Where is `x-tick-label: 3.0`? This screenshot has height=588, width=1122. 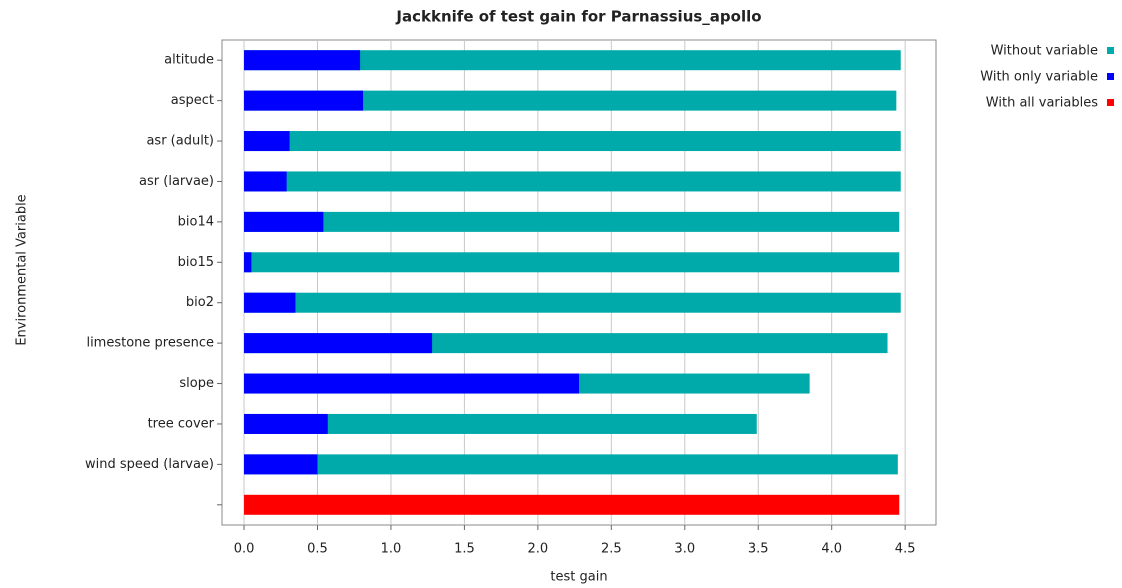 x-tick-label: 3.0 is located at coordinates (684, 549).